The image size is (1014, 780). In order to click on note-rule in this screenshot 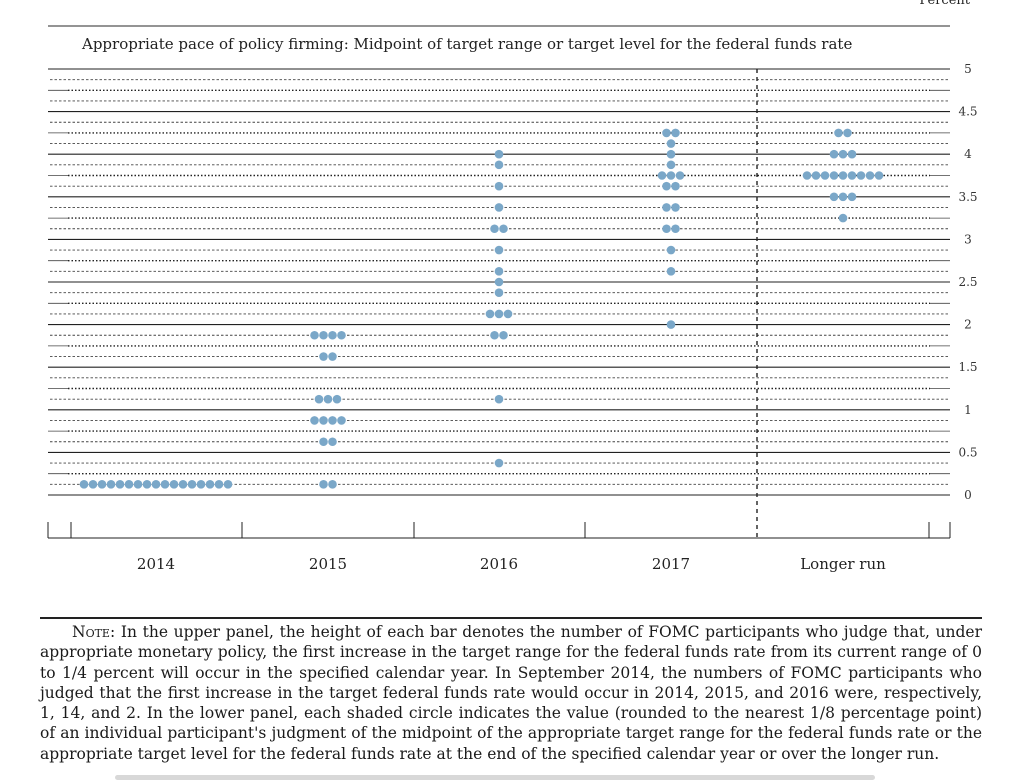, I will do `click(511, 618)`.